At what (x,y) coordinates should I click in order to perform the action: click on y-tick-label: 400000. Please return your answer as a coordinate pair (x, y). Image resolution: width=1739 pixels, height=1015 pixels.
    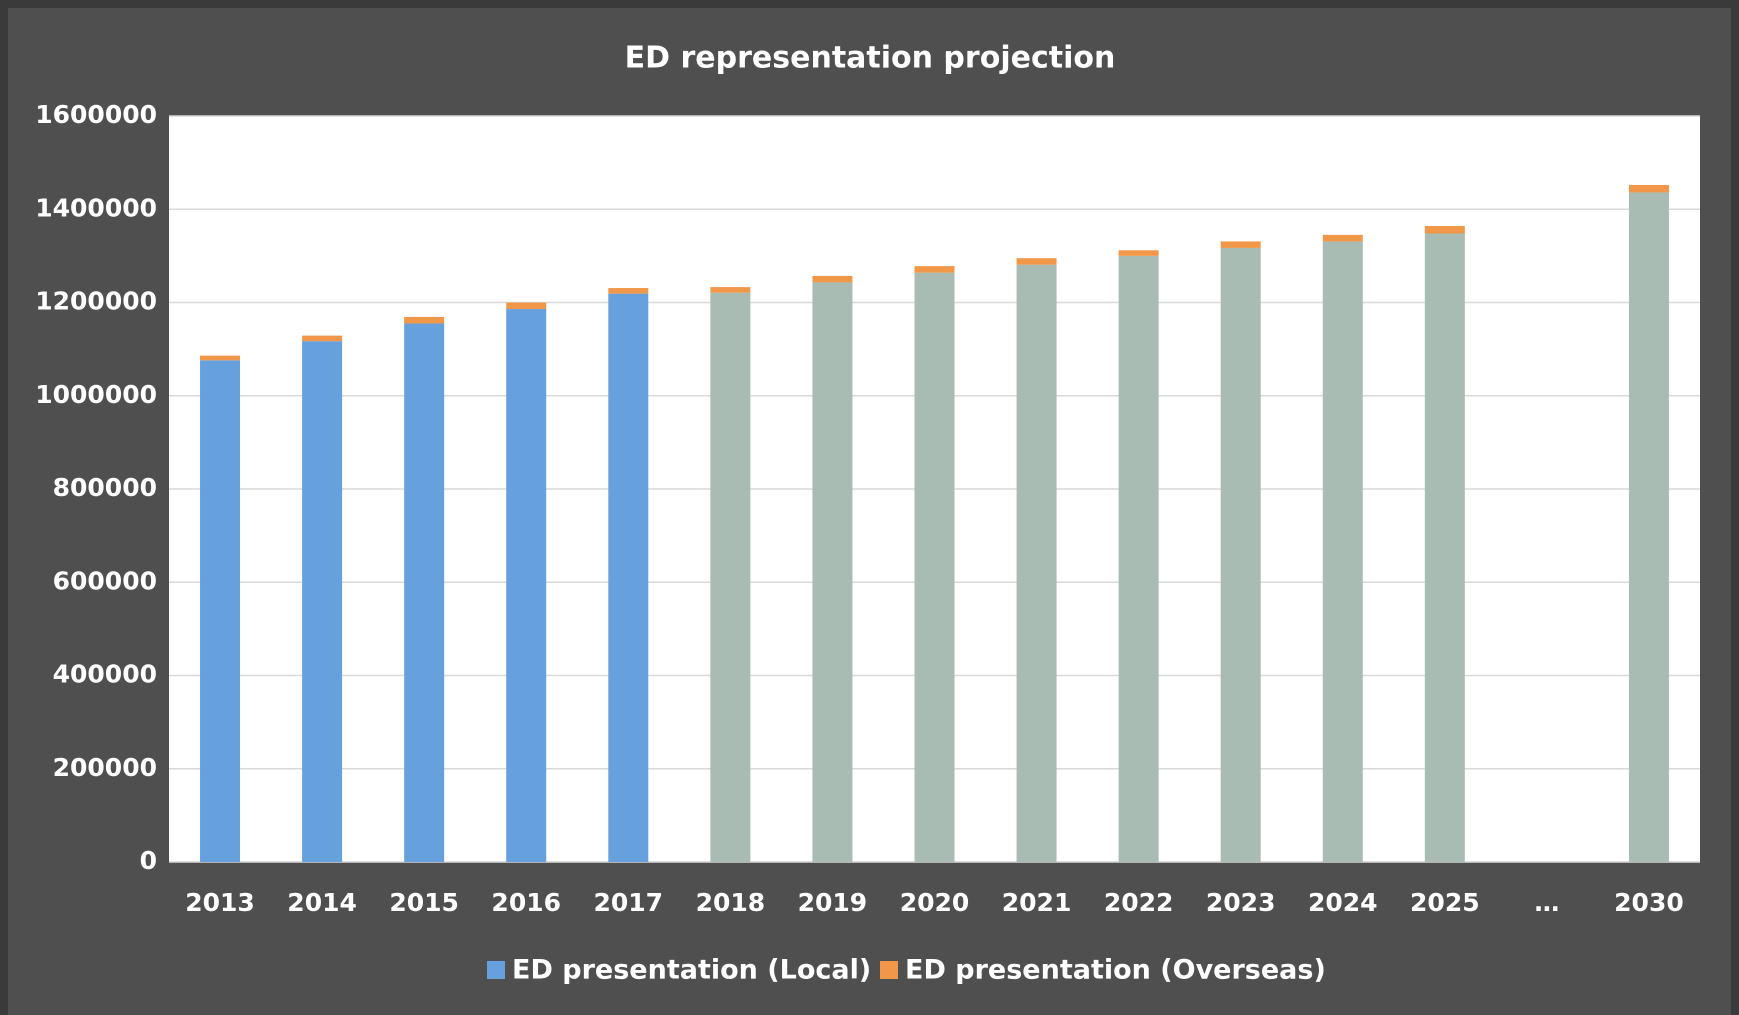
    Looking at the image, I should click on (105, 674).